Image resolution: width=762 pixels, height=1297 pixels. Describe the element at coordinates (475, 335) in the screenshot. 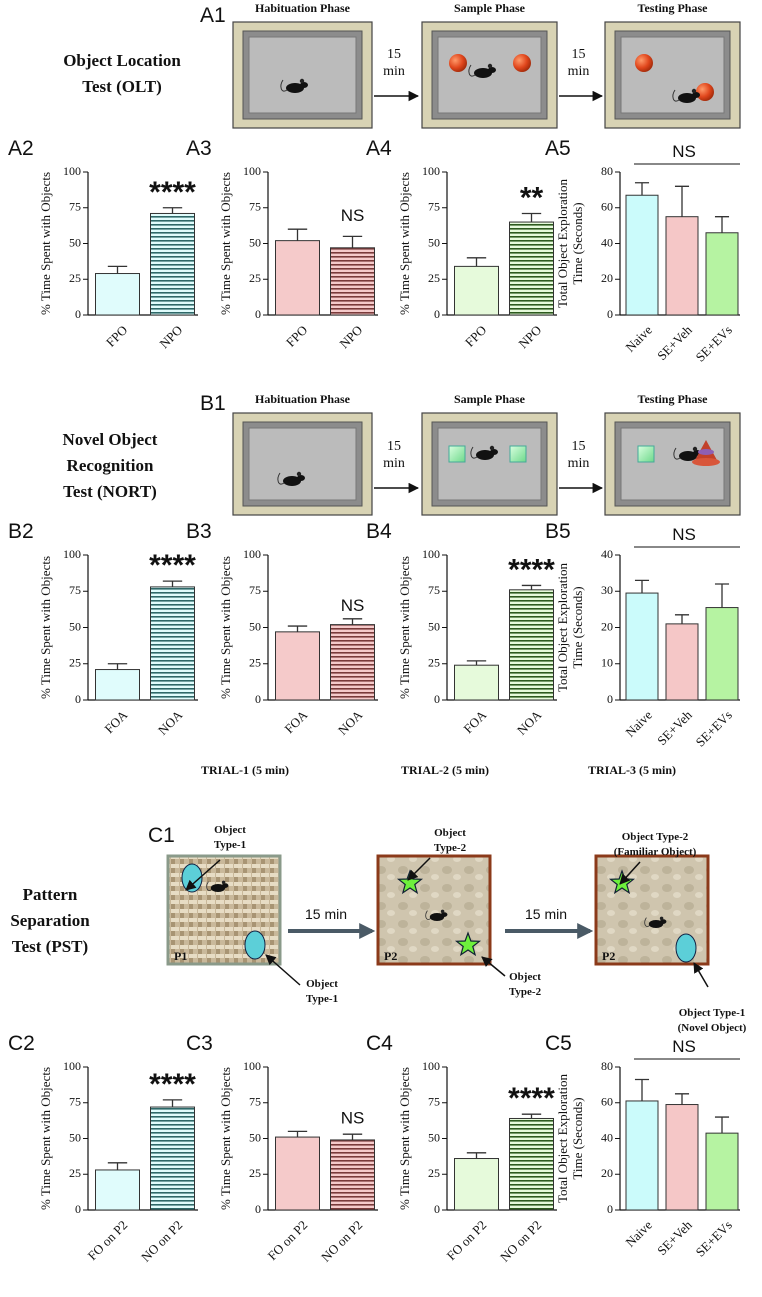

I see `x-tick-label: FPO` at that location.